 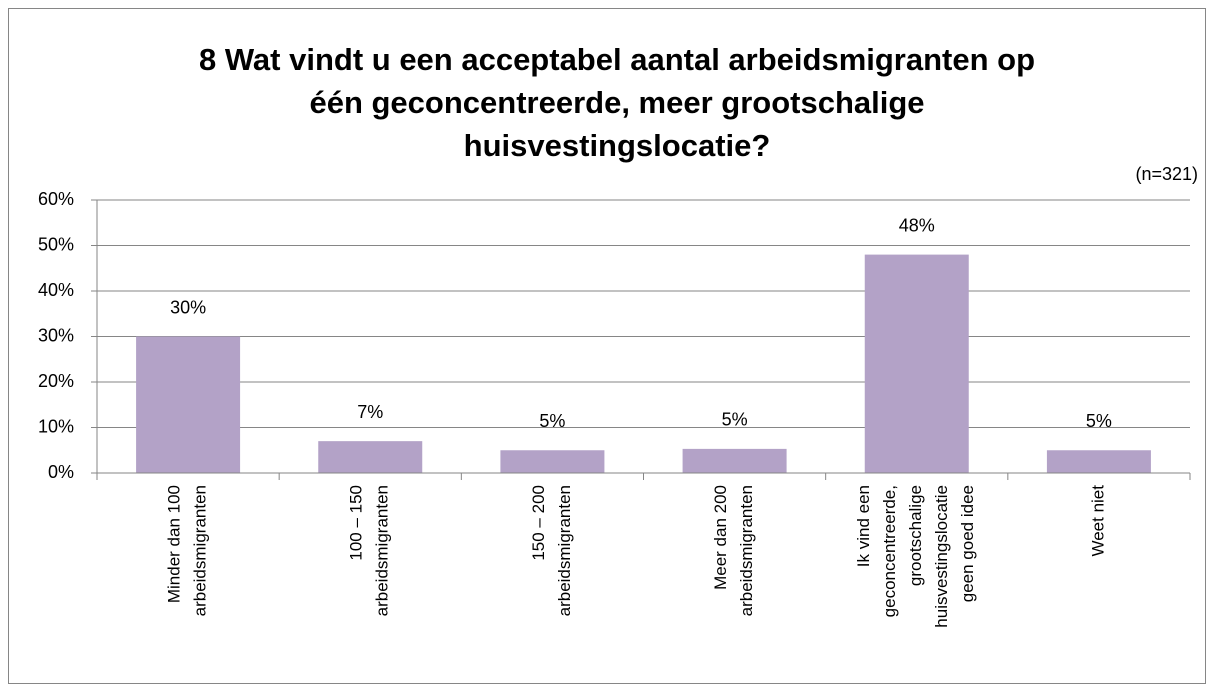 I want to click on x-tick-label: Weet niet, so click(x=1097, y=521).